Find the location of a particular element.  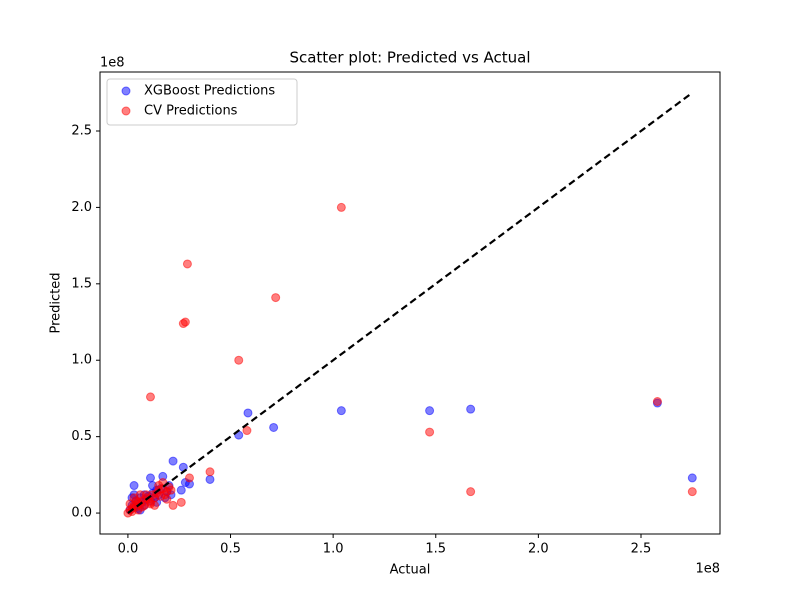

y-tick-label: 2.0 is located at coordinates (81, 207).